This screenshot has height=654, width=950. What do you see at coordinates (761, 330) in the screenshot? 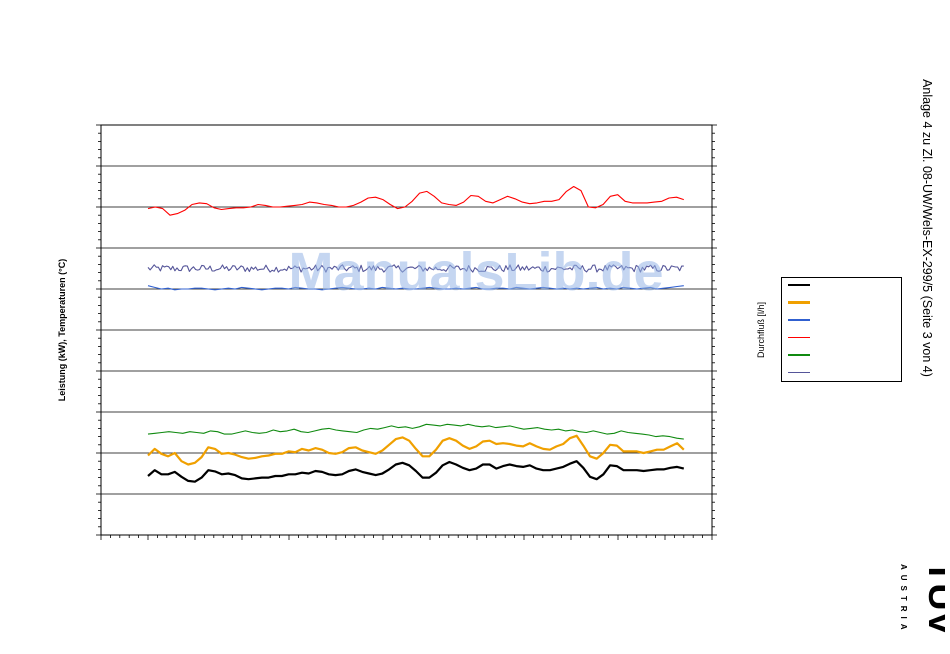
I see `secondary-y-axis-label: Durchfluß [l/h]` at bounding box center [761, 330].